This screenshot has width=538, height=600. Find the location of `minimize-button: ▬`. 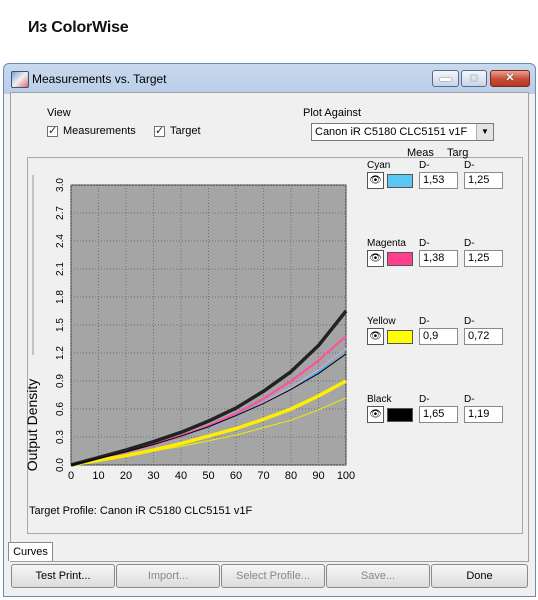

minimize-button: ▬ is located at coordinates (445, 78).